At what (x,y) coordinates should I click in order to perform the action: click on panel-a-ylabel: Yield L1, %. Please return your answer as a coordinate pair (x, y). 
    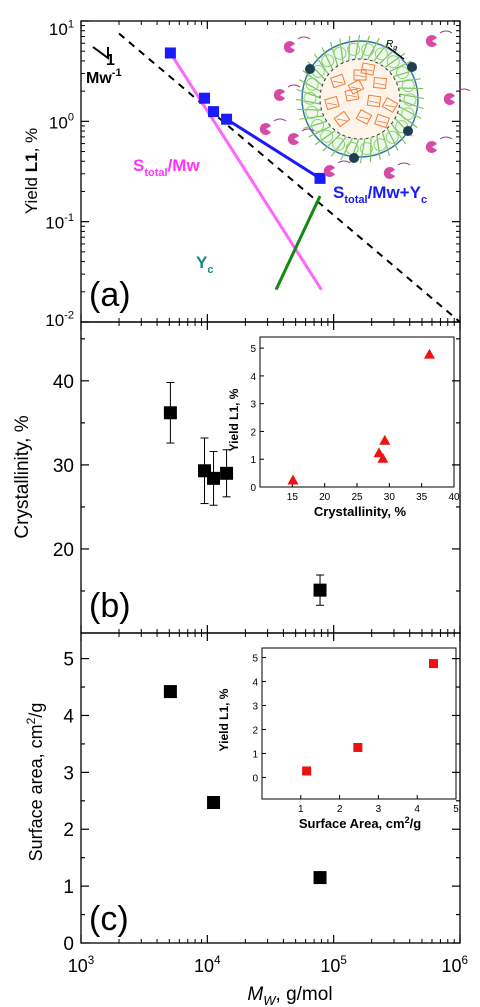
    Looking at the image, I should click on (31, 171).